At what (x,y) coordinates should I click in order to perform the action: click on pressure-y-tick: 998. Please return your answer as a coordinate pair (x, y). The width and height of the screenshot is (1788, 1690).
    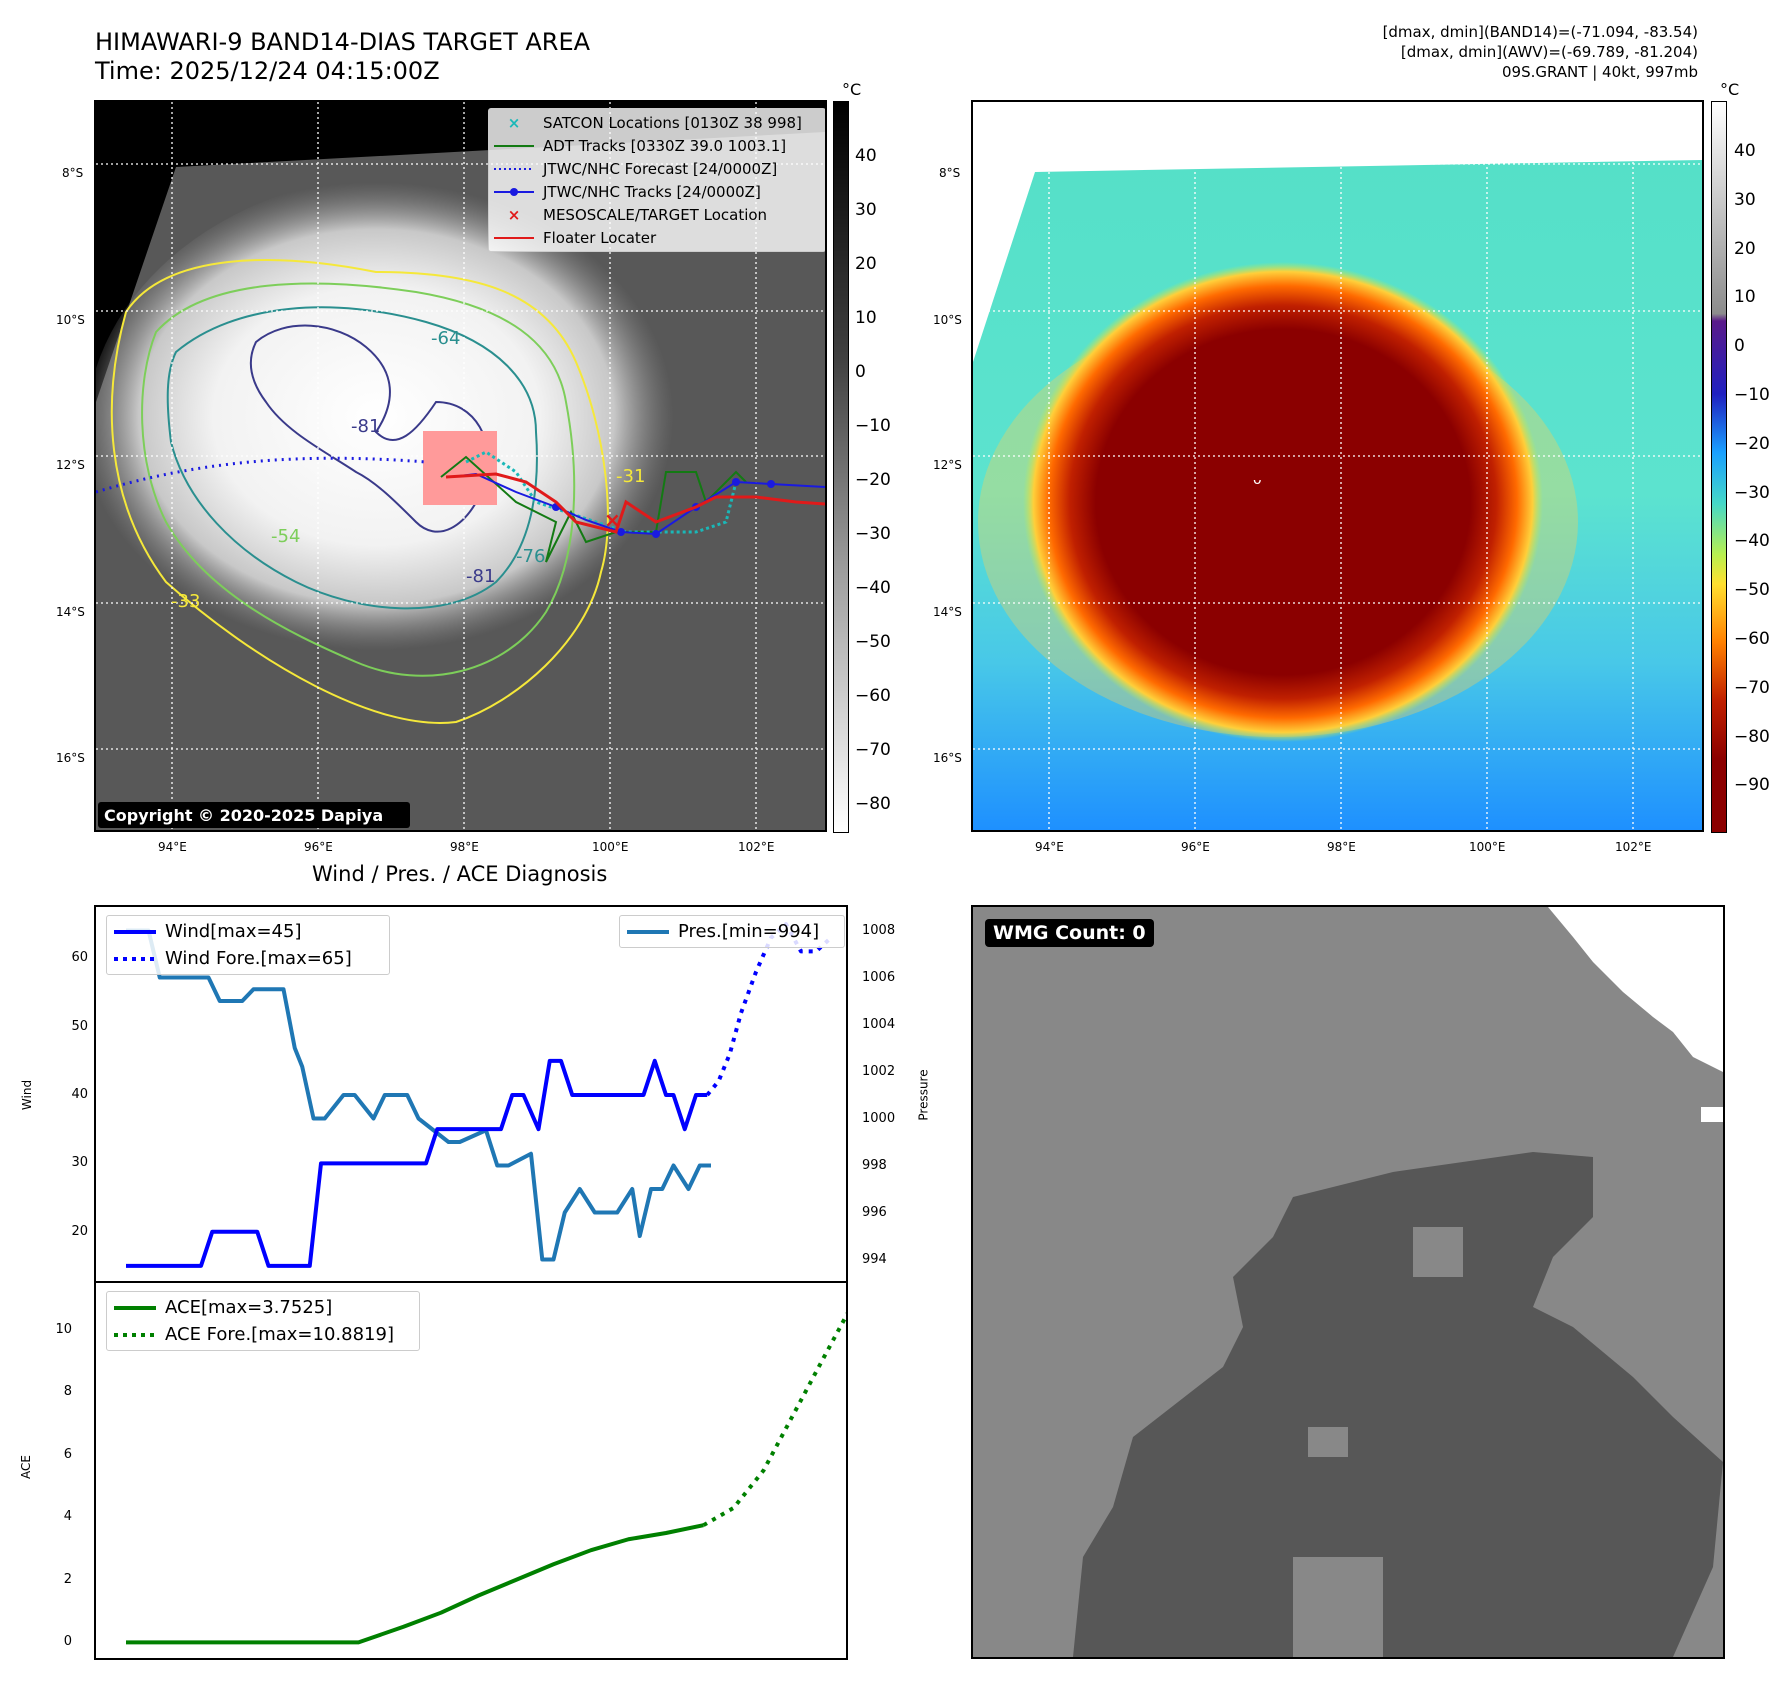
    Looking at the image, I should click on (874, 1165).